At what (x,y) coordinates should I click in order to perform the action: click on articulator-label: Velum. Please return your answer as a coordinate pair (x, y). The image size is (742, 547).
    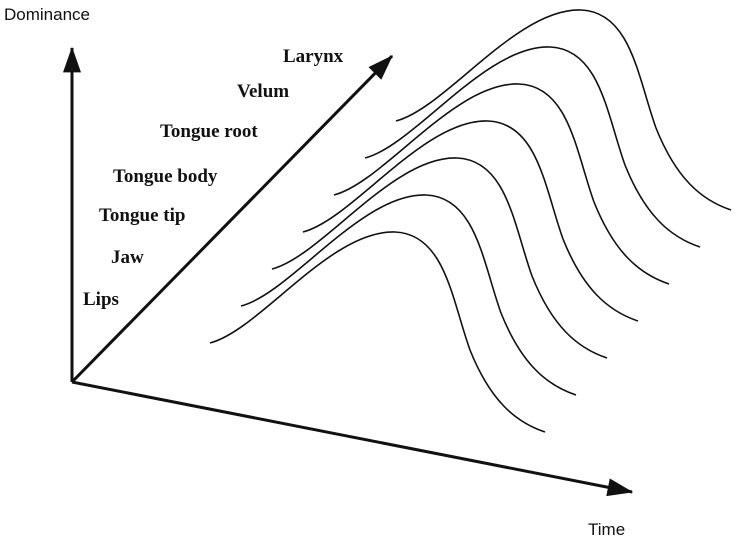
    Looking at the image, I should click on (263, 91).